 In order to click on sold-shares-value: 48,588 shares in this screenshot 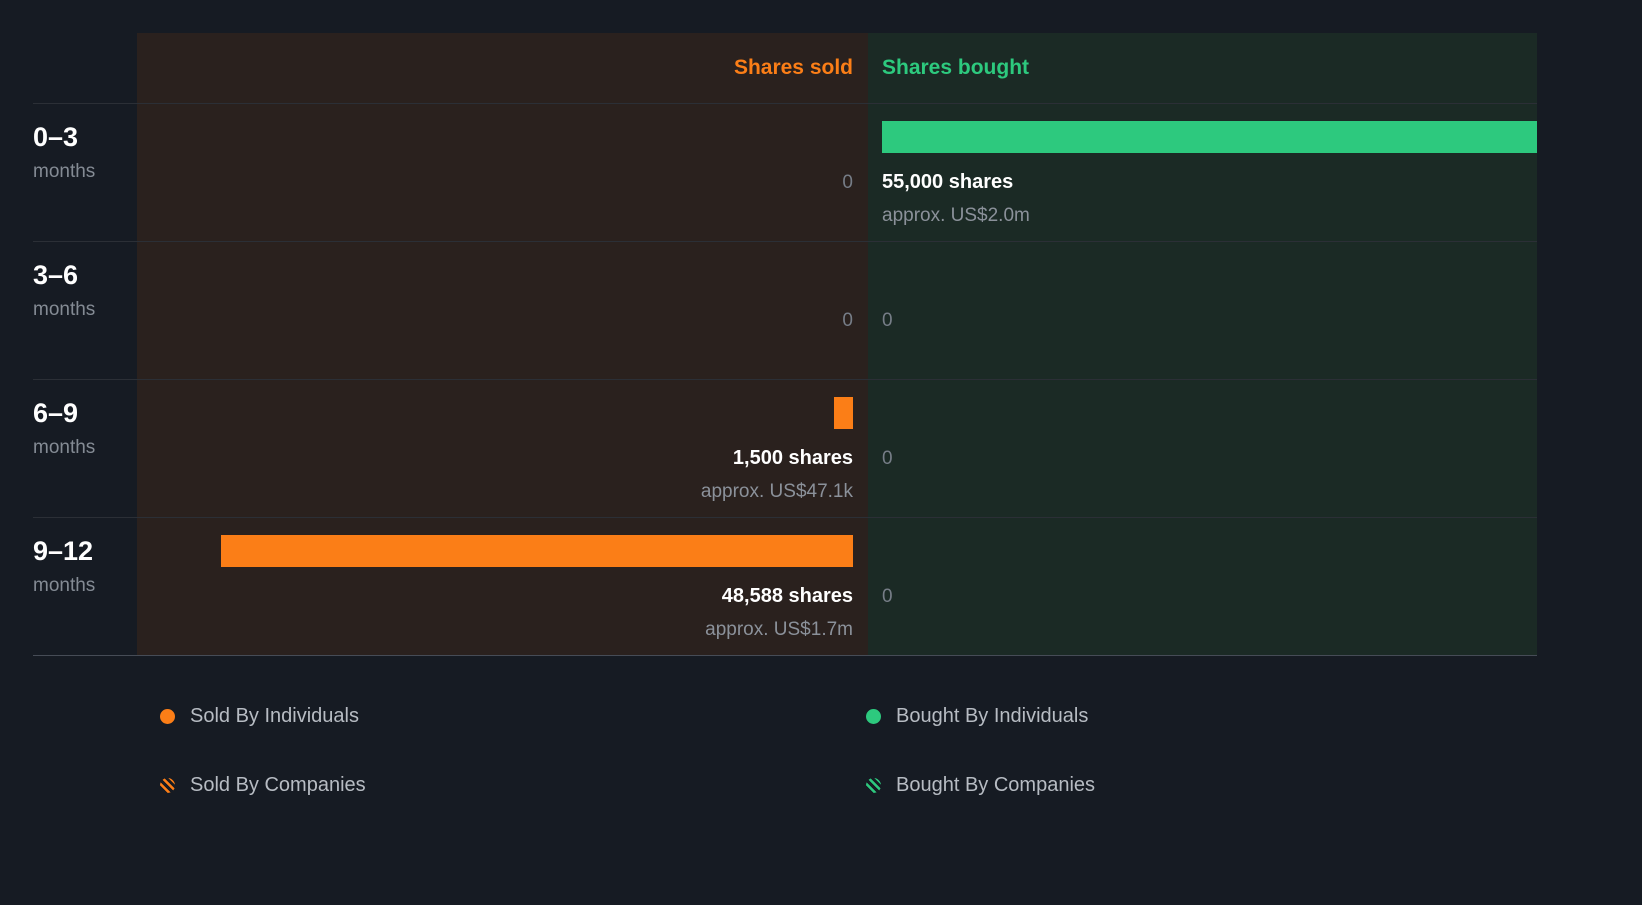, I will do `click(787, 596)`.